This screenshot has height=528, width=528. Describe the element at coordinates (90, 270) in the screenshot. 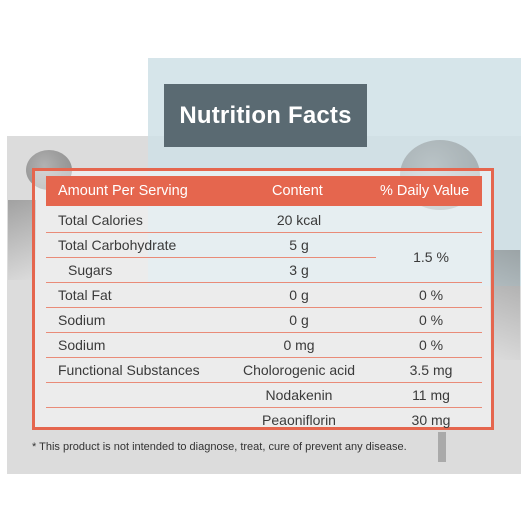

I see `row-name: Sugars` at that location.